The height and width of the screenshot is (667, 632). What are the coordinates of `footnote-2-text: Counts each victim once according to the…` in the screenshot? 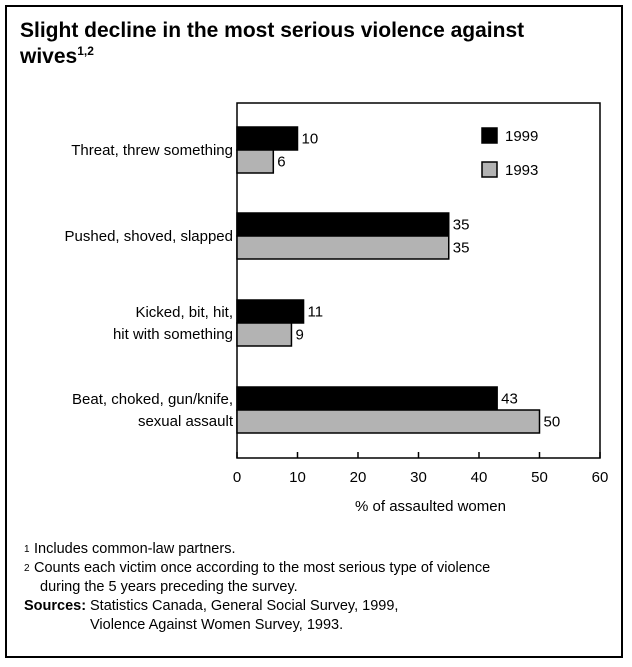 It's located at (262, 568).